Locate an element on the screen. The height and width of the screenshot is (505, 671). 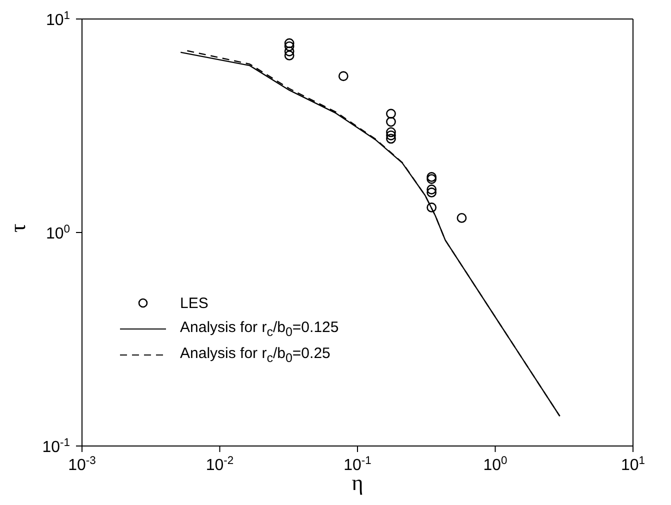
legend-label: Analysis for r$_{c}$/b$_{0}$=0.125 is located at coordinates (259, 329).